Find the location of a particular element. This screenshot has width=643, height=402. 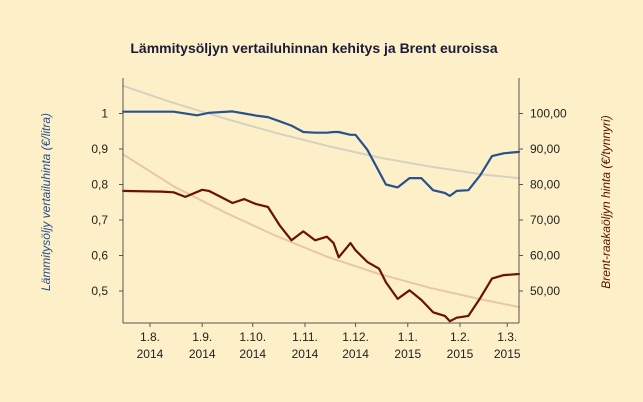

series-line-left is located at coordinates (321, 153).